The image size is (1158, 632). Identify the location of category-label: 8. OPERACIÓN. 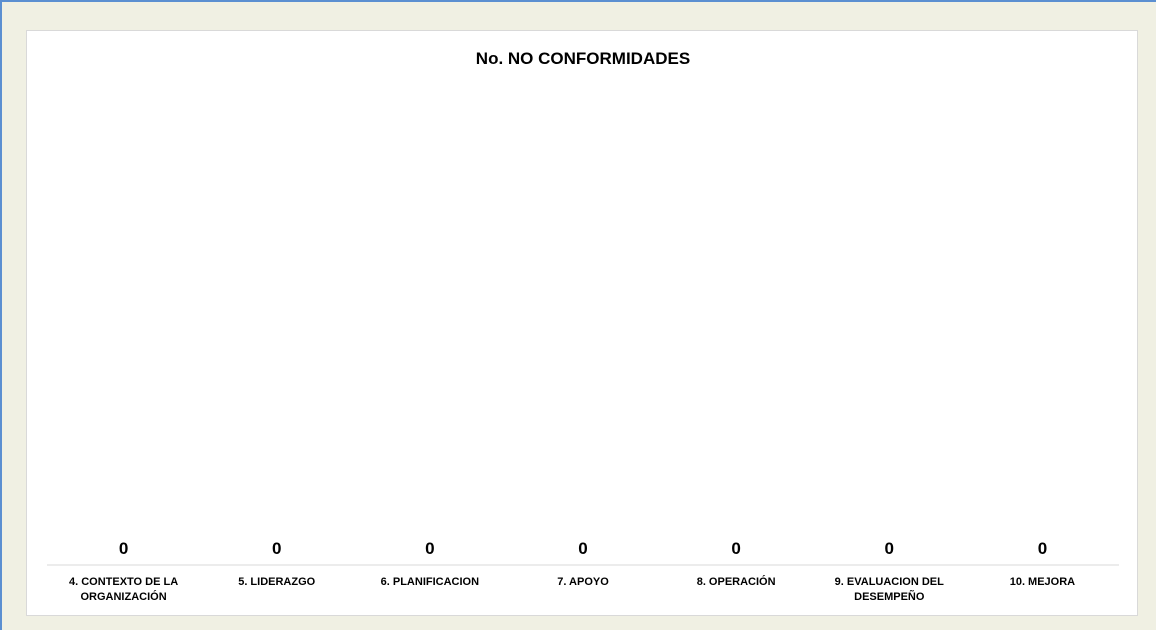
(736, 581).